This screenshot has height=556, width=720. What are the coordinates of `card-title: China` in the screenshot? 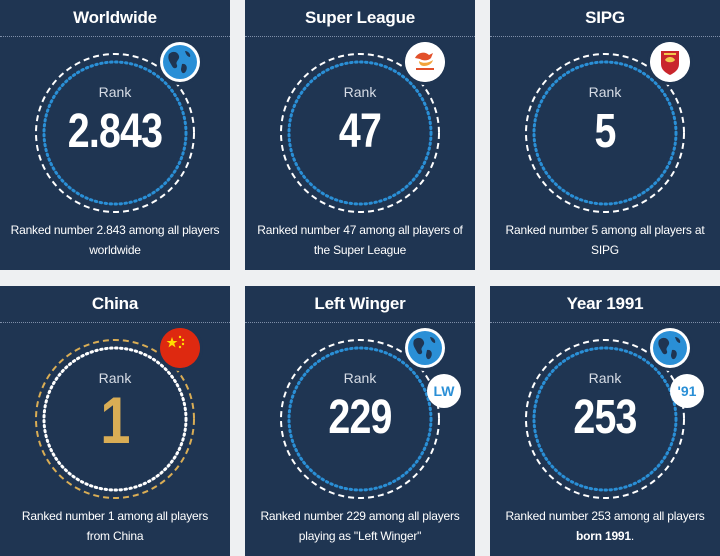 It's located at (115, 303).